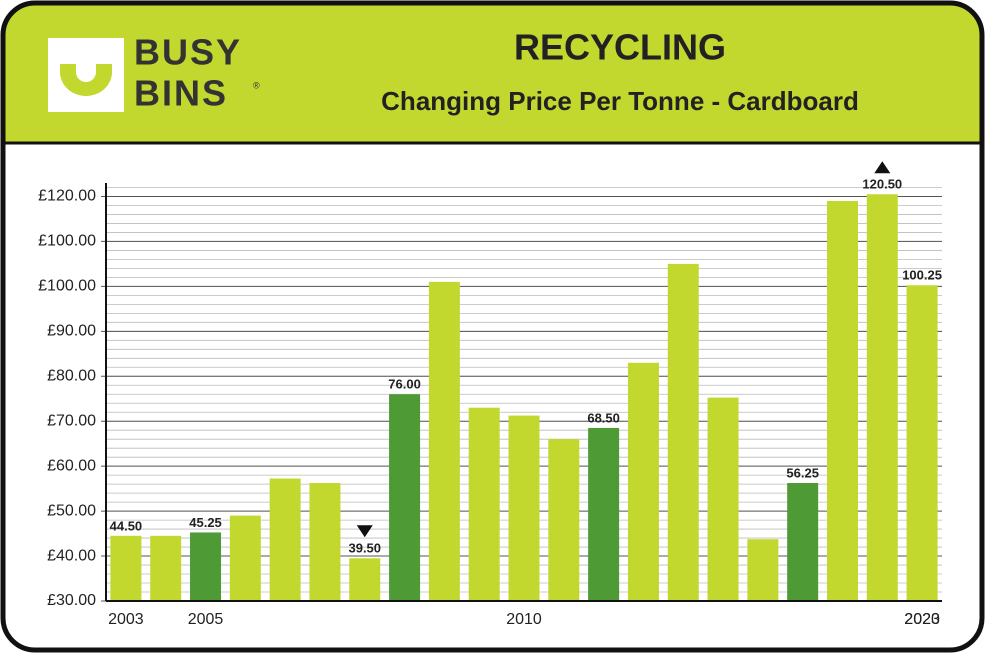 The width and height of the screenshot is (985, 653). I want to click on y-tick-label: £50.00, so click(71, 510).